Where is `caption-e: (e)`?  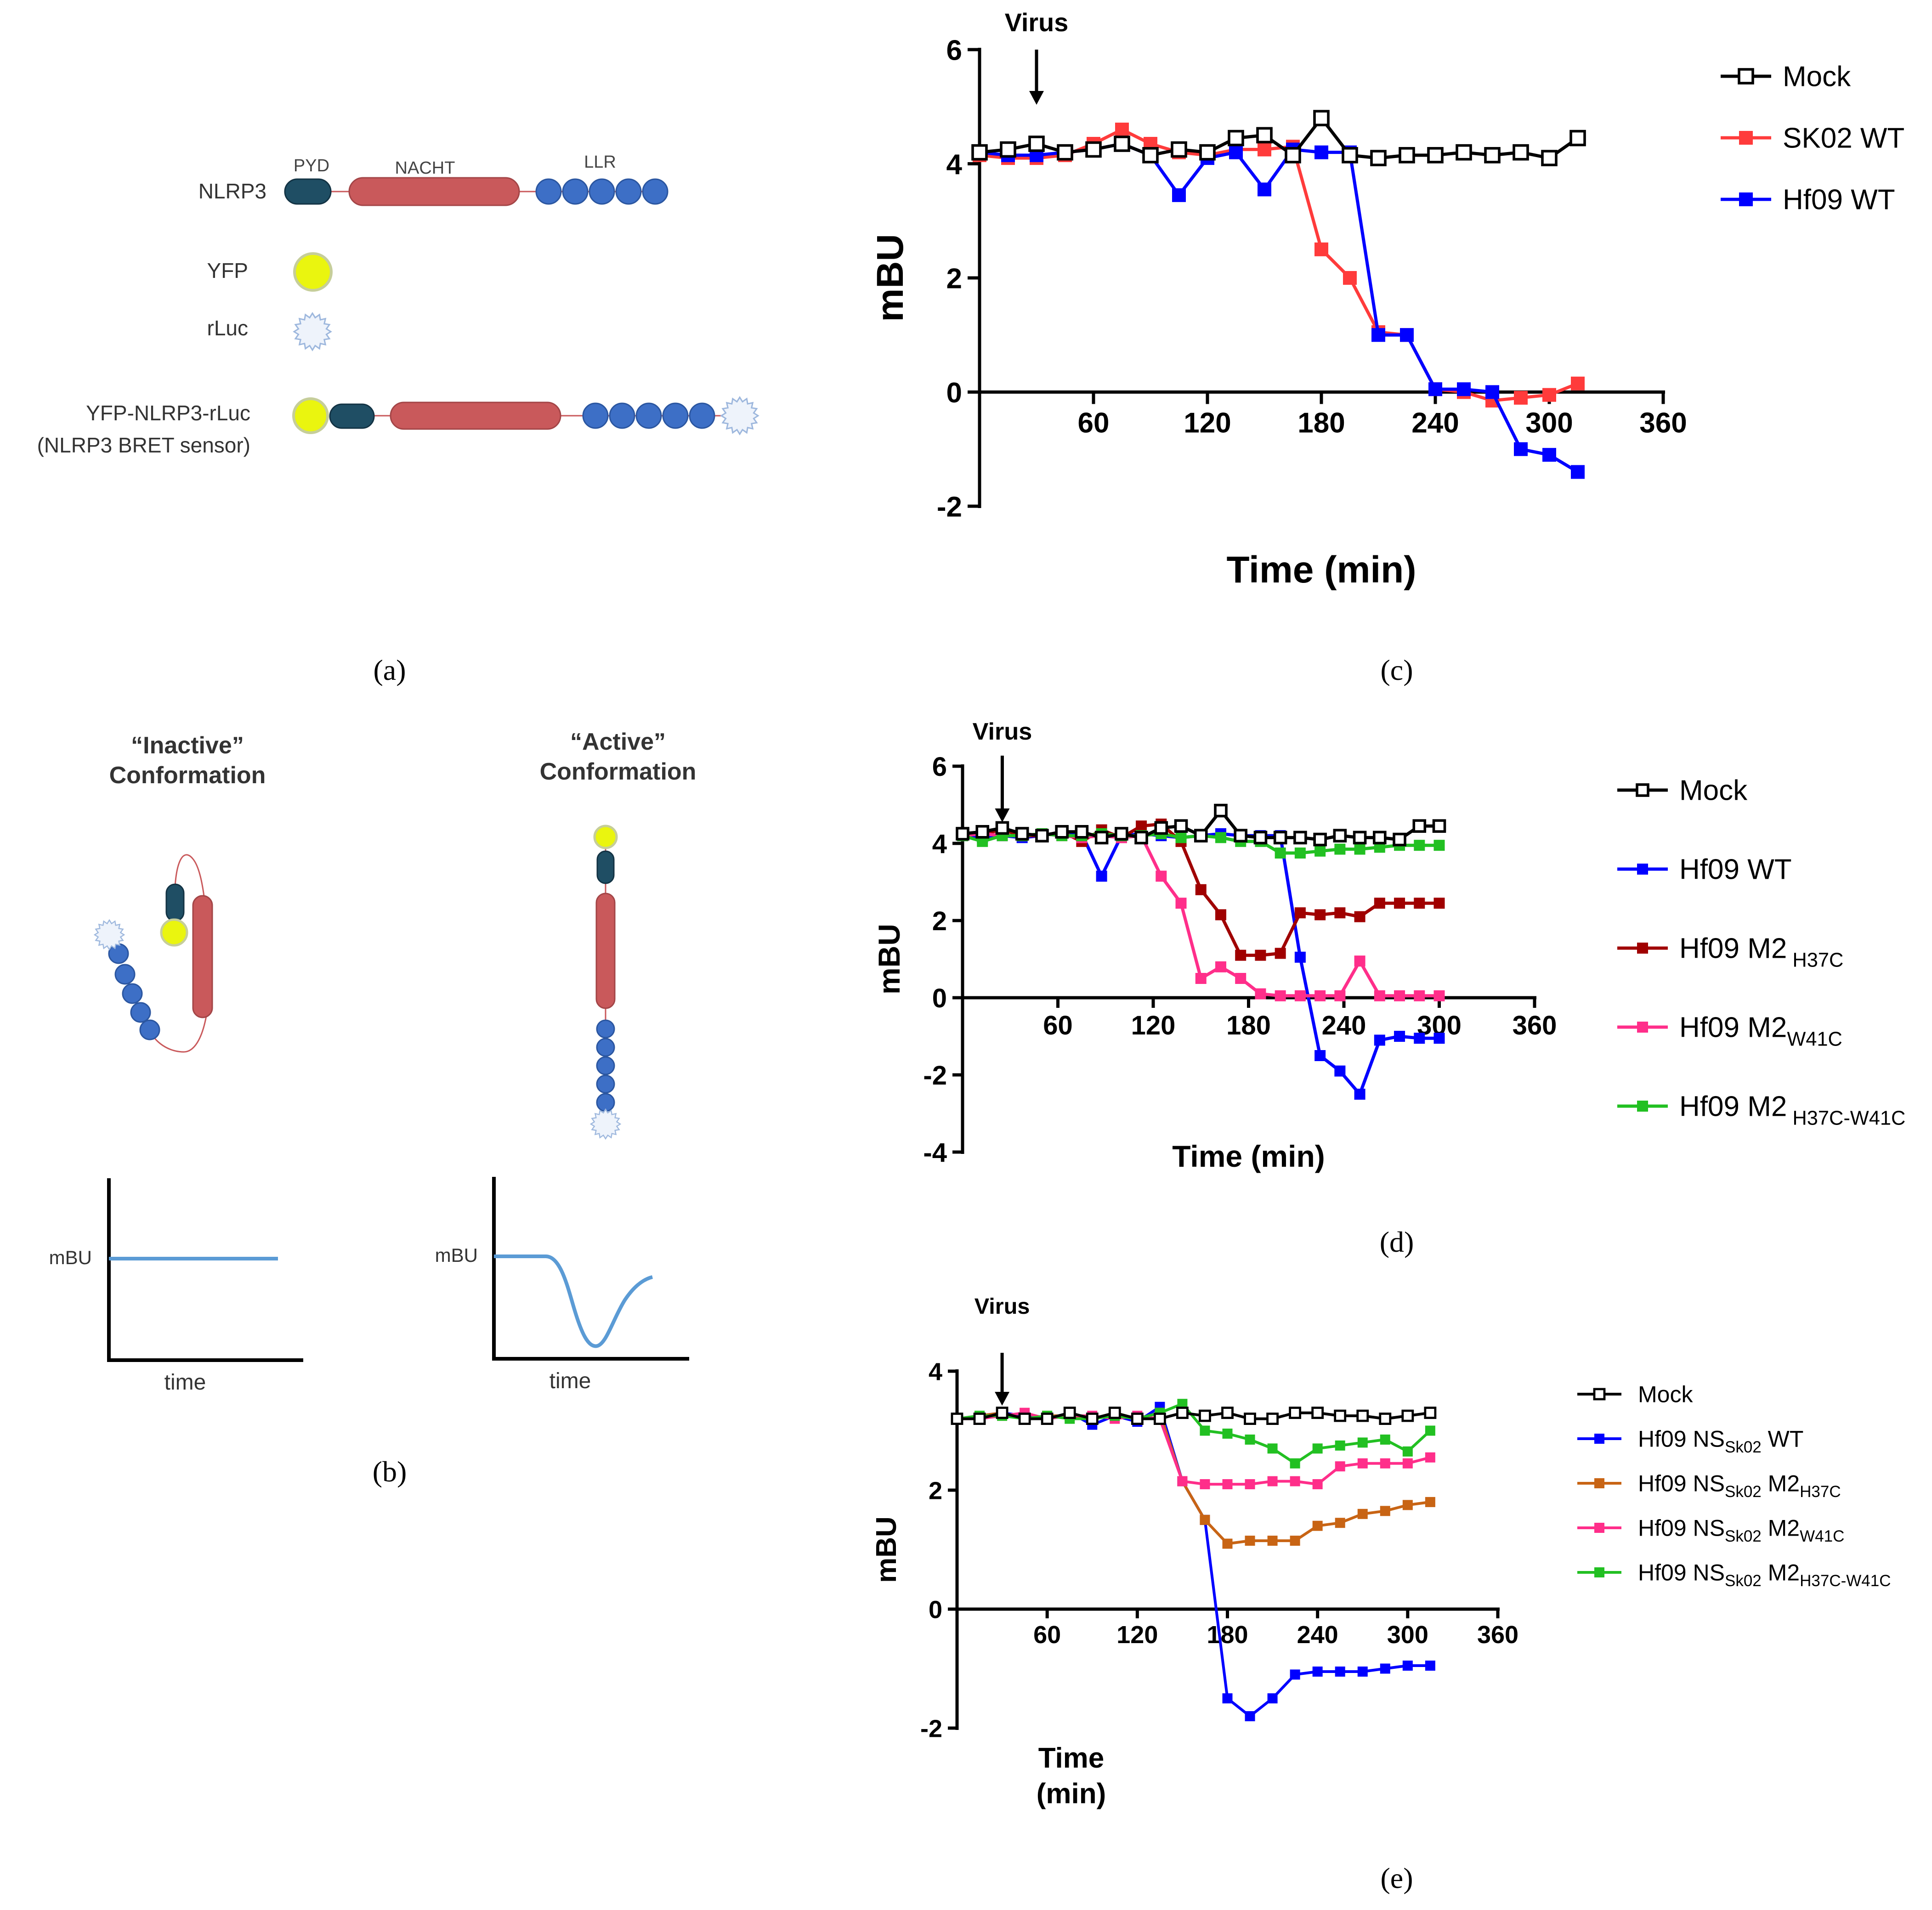
caption-e: (e) is located at coordinates (1396, 1878).